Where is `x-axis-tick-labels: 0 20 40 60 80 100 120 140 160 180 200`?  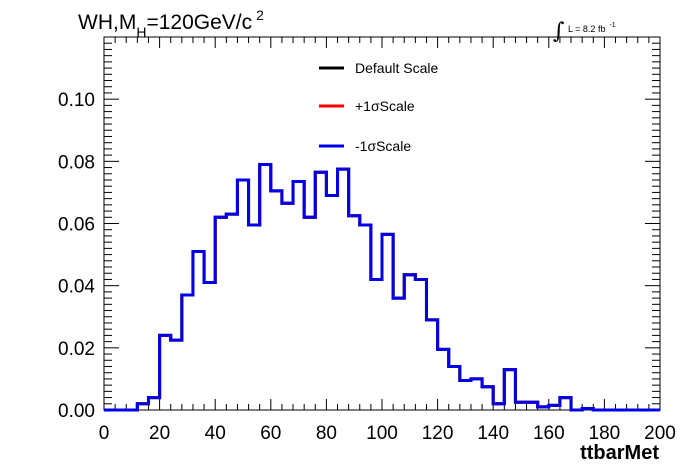 x-axis-tick-labels: 0 20 40 60 80 100 120 140 160 180 200 is located at coordinates (387, 433).